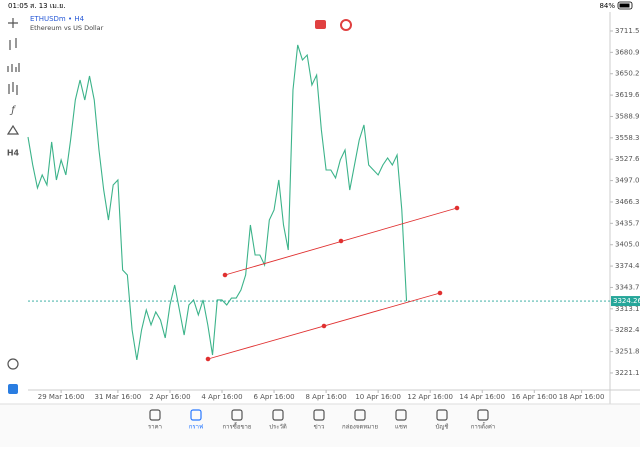 This screenshot has height=451, width=640. I want to click on x-tick-label: 4 Apr 16:00, so click(221, 397).